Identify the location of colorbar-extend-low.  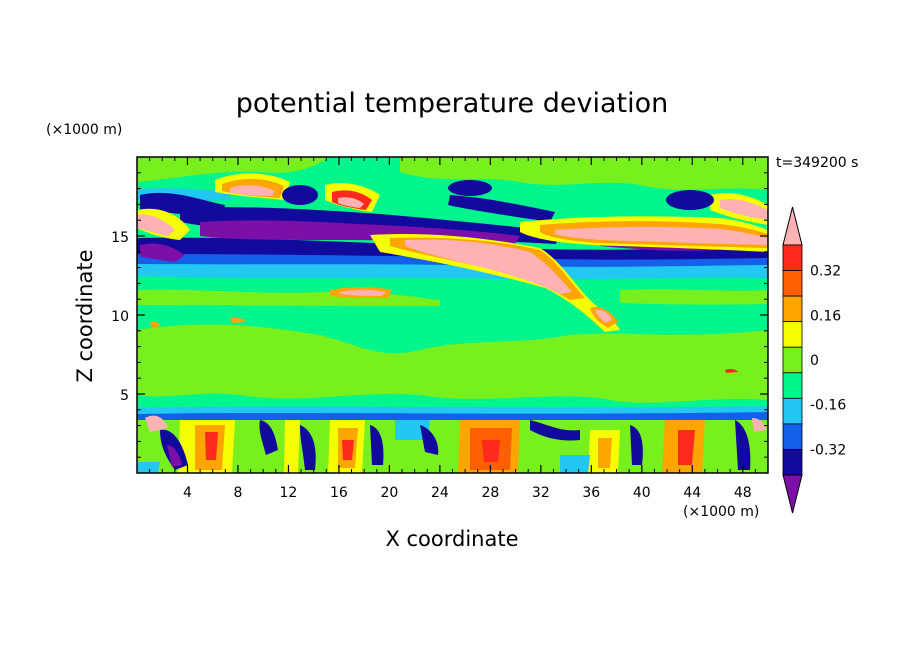
(792, 494).